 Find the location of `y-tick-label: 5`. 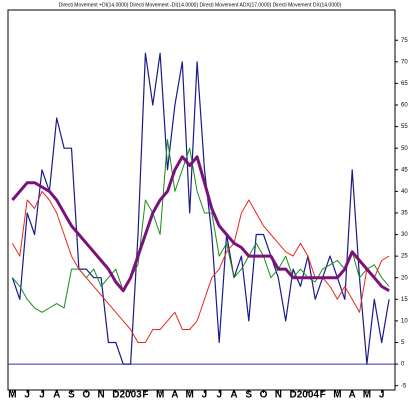

y-tick-label: 5 is located at coordinates (403, 343).